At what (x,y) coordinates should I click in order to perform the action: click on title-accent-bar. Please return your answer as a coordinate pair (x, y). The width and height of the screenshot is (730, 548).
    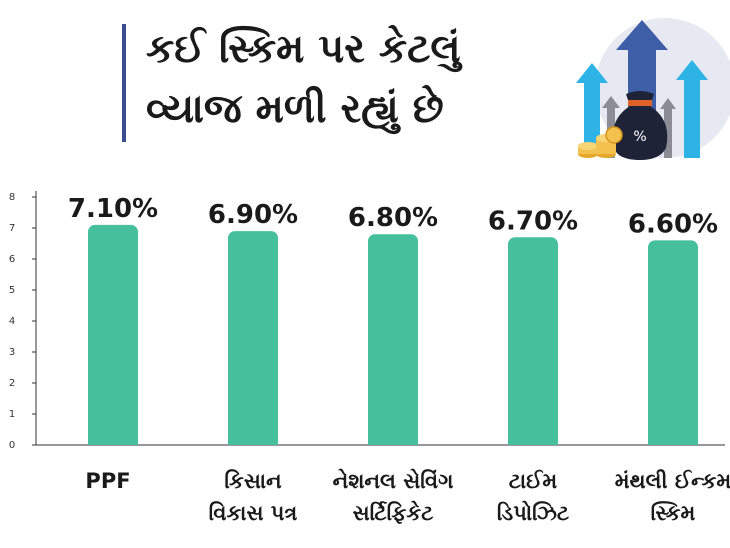
    Looking at the image, I should click on (124, 83).